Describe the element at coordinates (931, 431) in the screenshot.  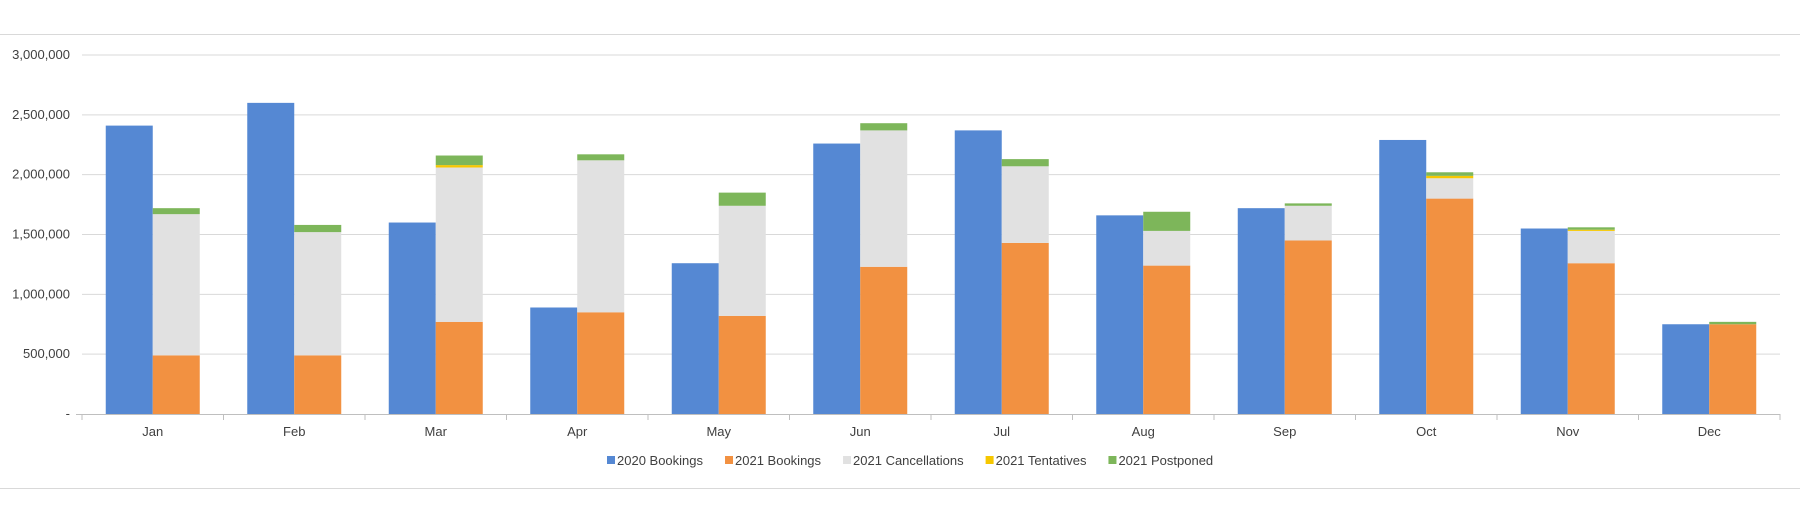
I see `x-axis-tick-labels: Jan Feb Mar Apr May Jun Jul Aug Sep Oct Nov Dec` at that location.